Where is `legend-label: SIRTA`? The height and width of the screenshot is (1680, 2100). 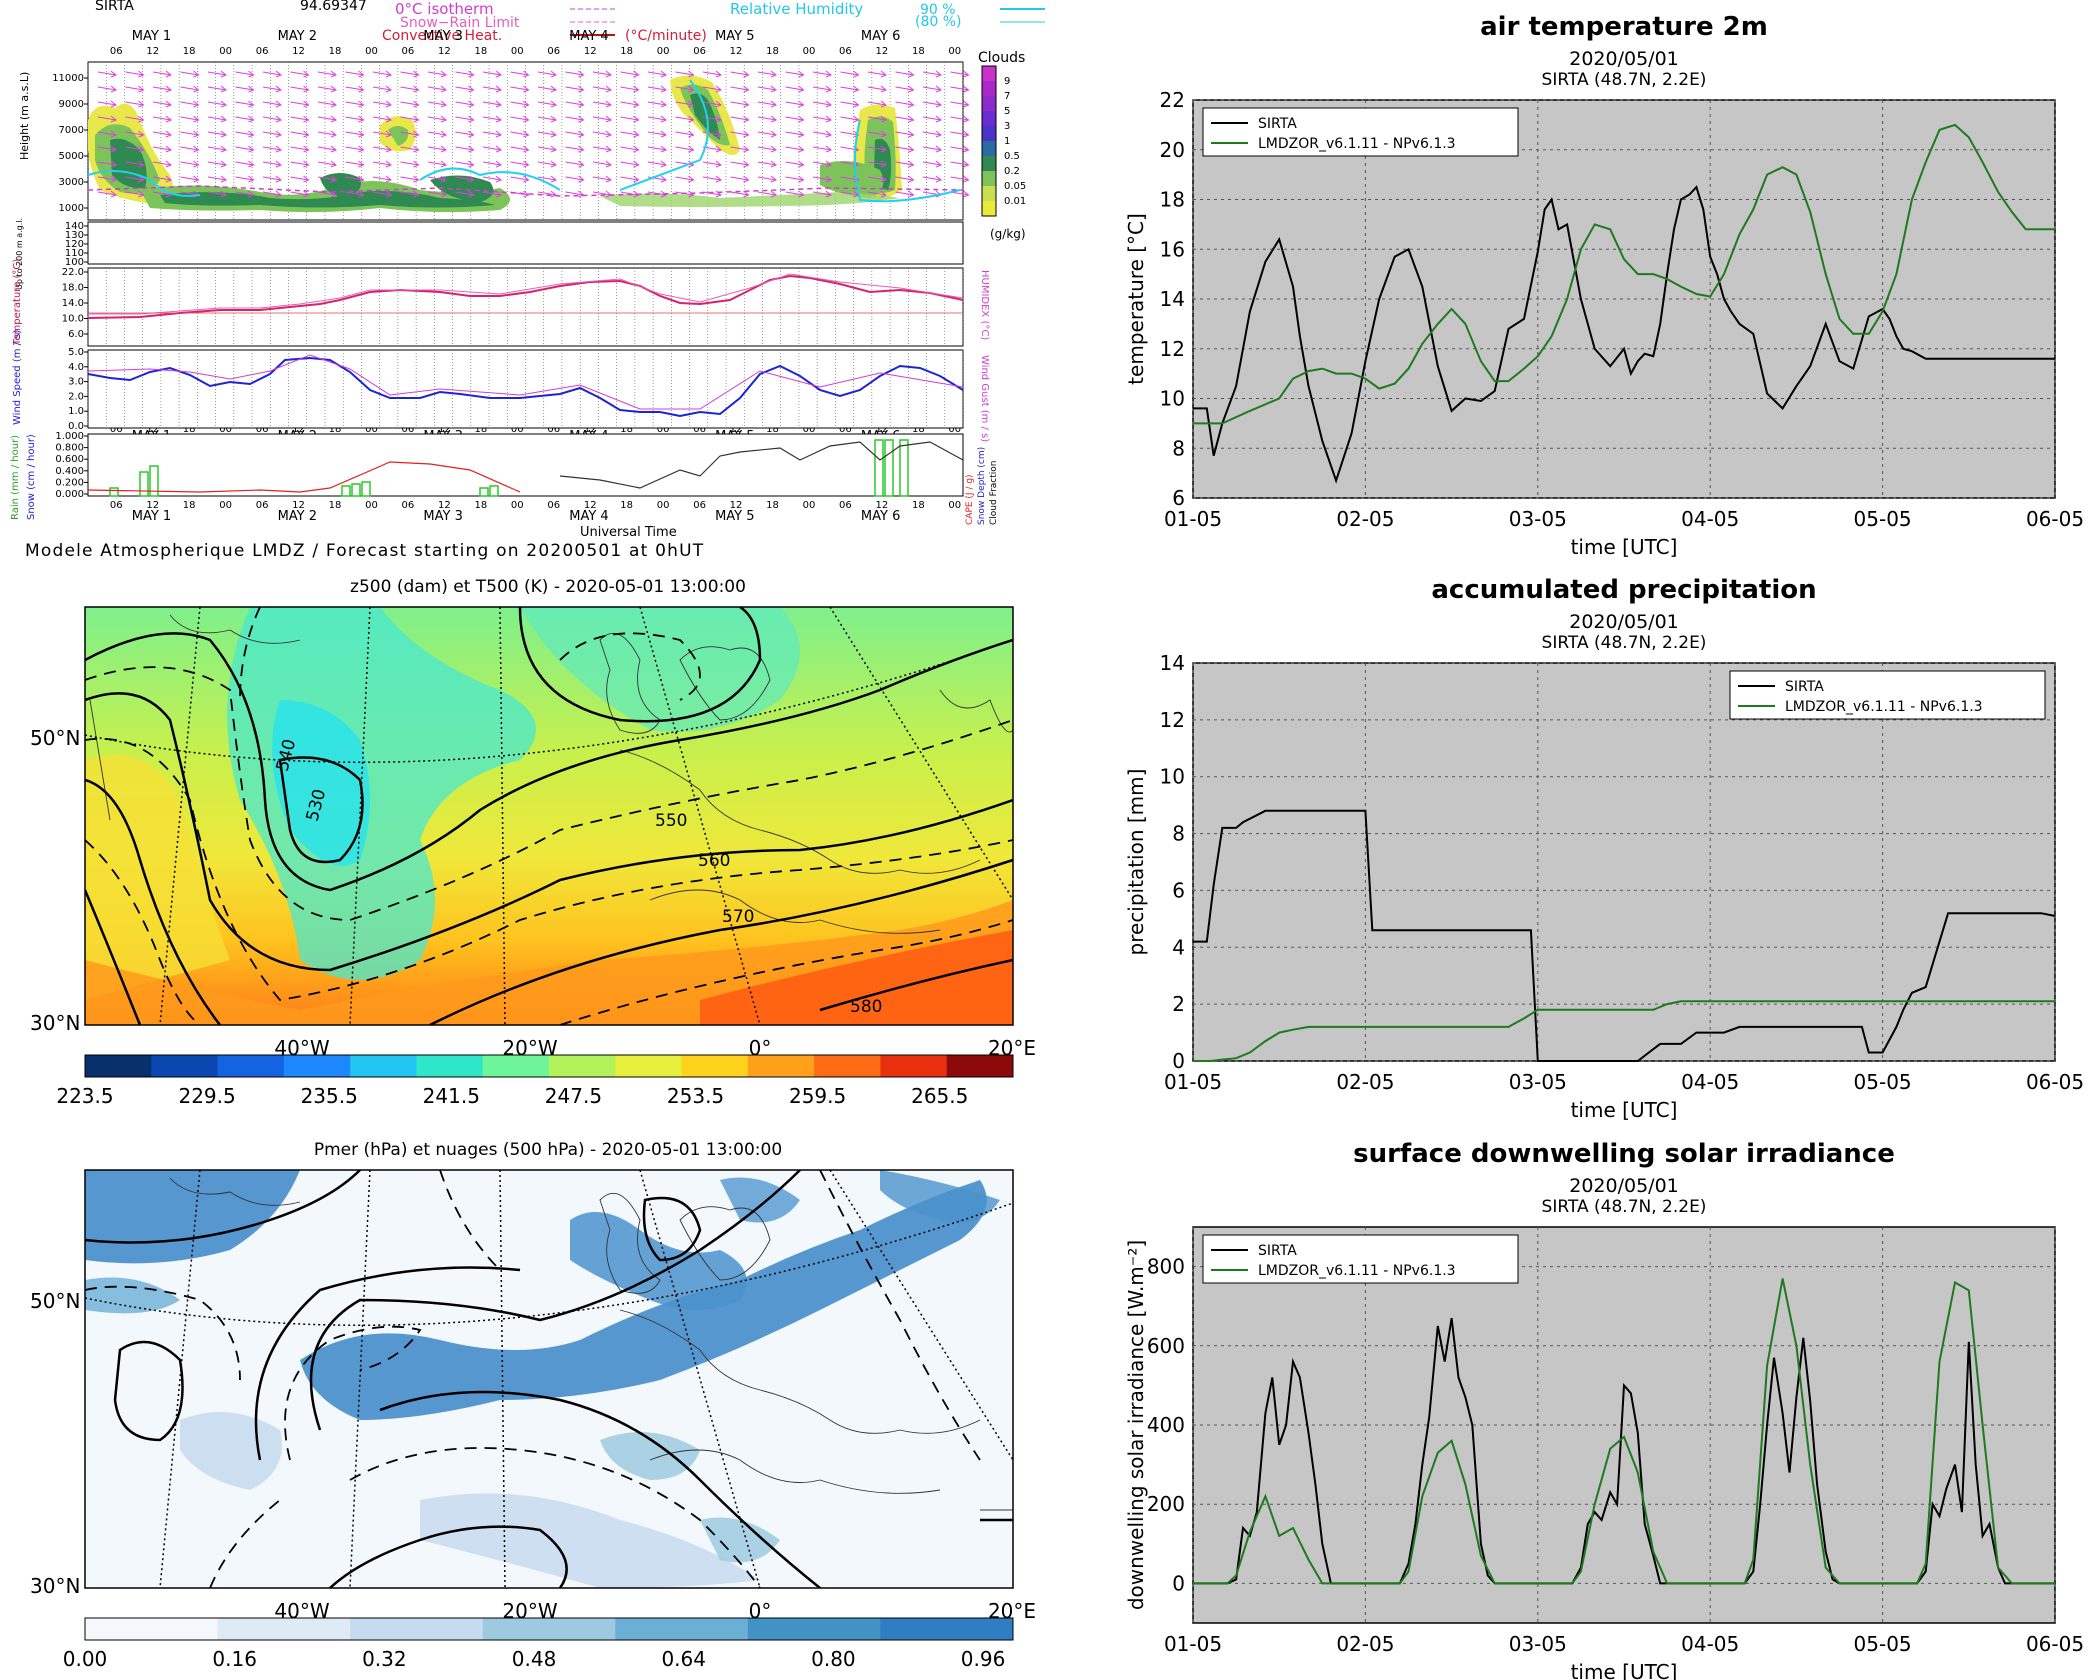 legend-label: SIRTA is located at coordinates (1277, 124).